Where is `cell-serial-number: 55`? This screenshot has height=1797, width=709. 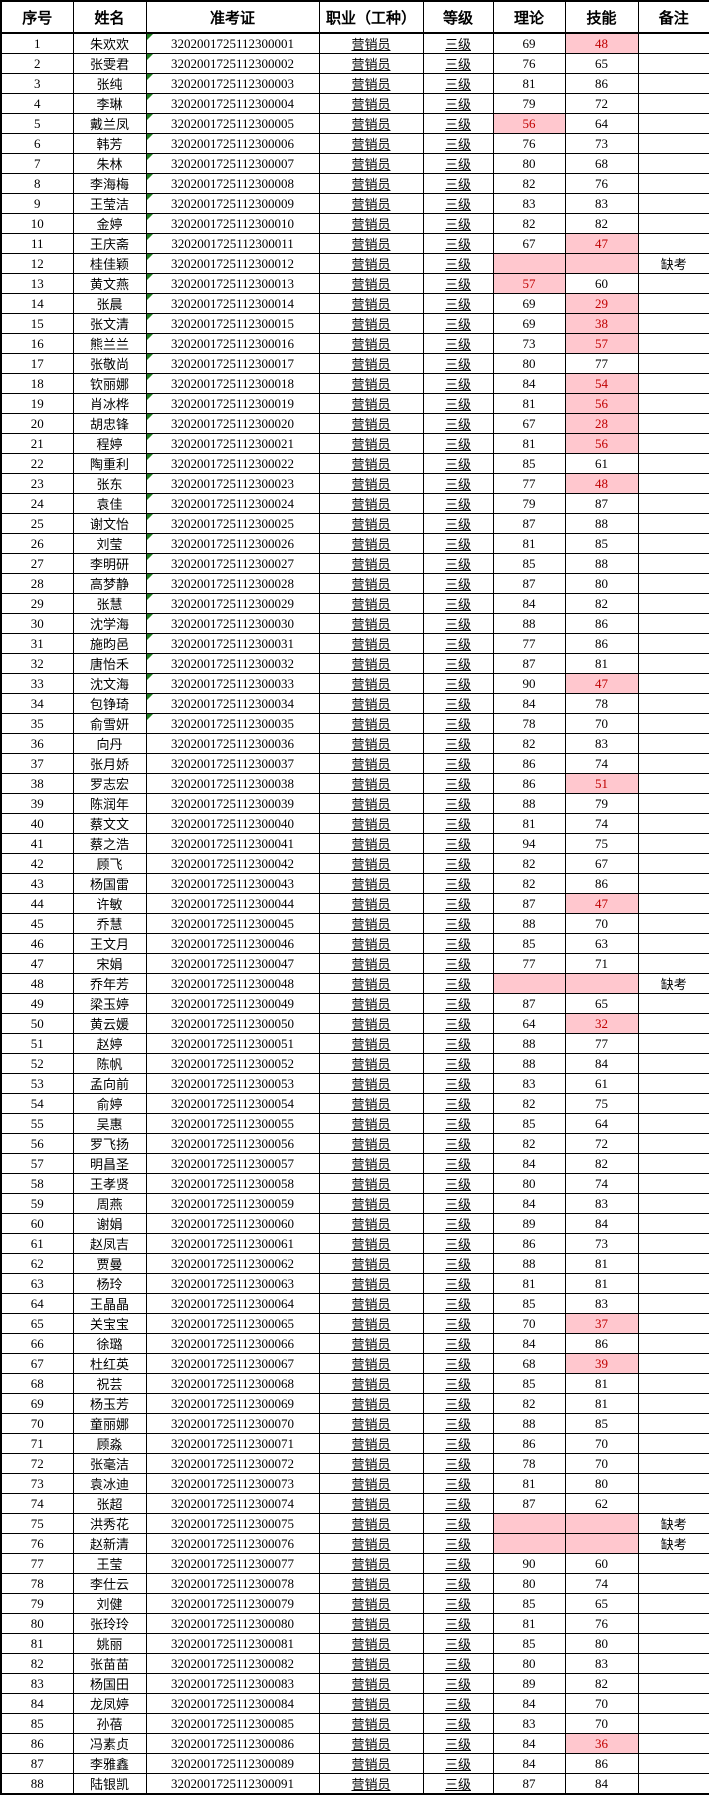
cell-serial-number: 55 is located at coordinates (37, 1123).